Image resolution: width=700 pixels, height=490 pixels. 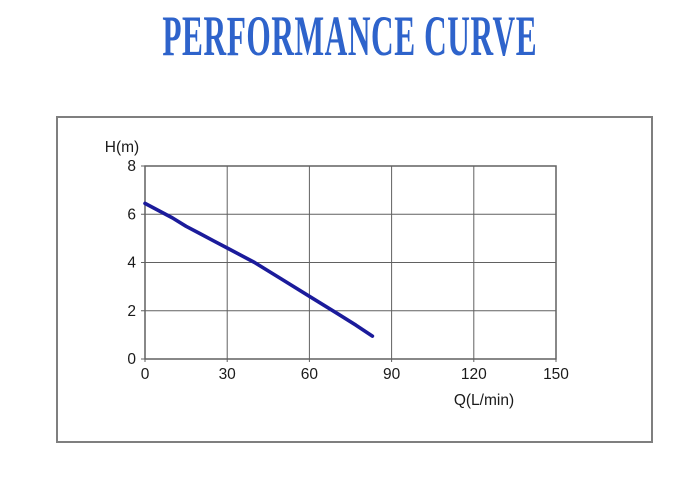 I want to click on x-tick-label: 90, so click(x=392, y=374).